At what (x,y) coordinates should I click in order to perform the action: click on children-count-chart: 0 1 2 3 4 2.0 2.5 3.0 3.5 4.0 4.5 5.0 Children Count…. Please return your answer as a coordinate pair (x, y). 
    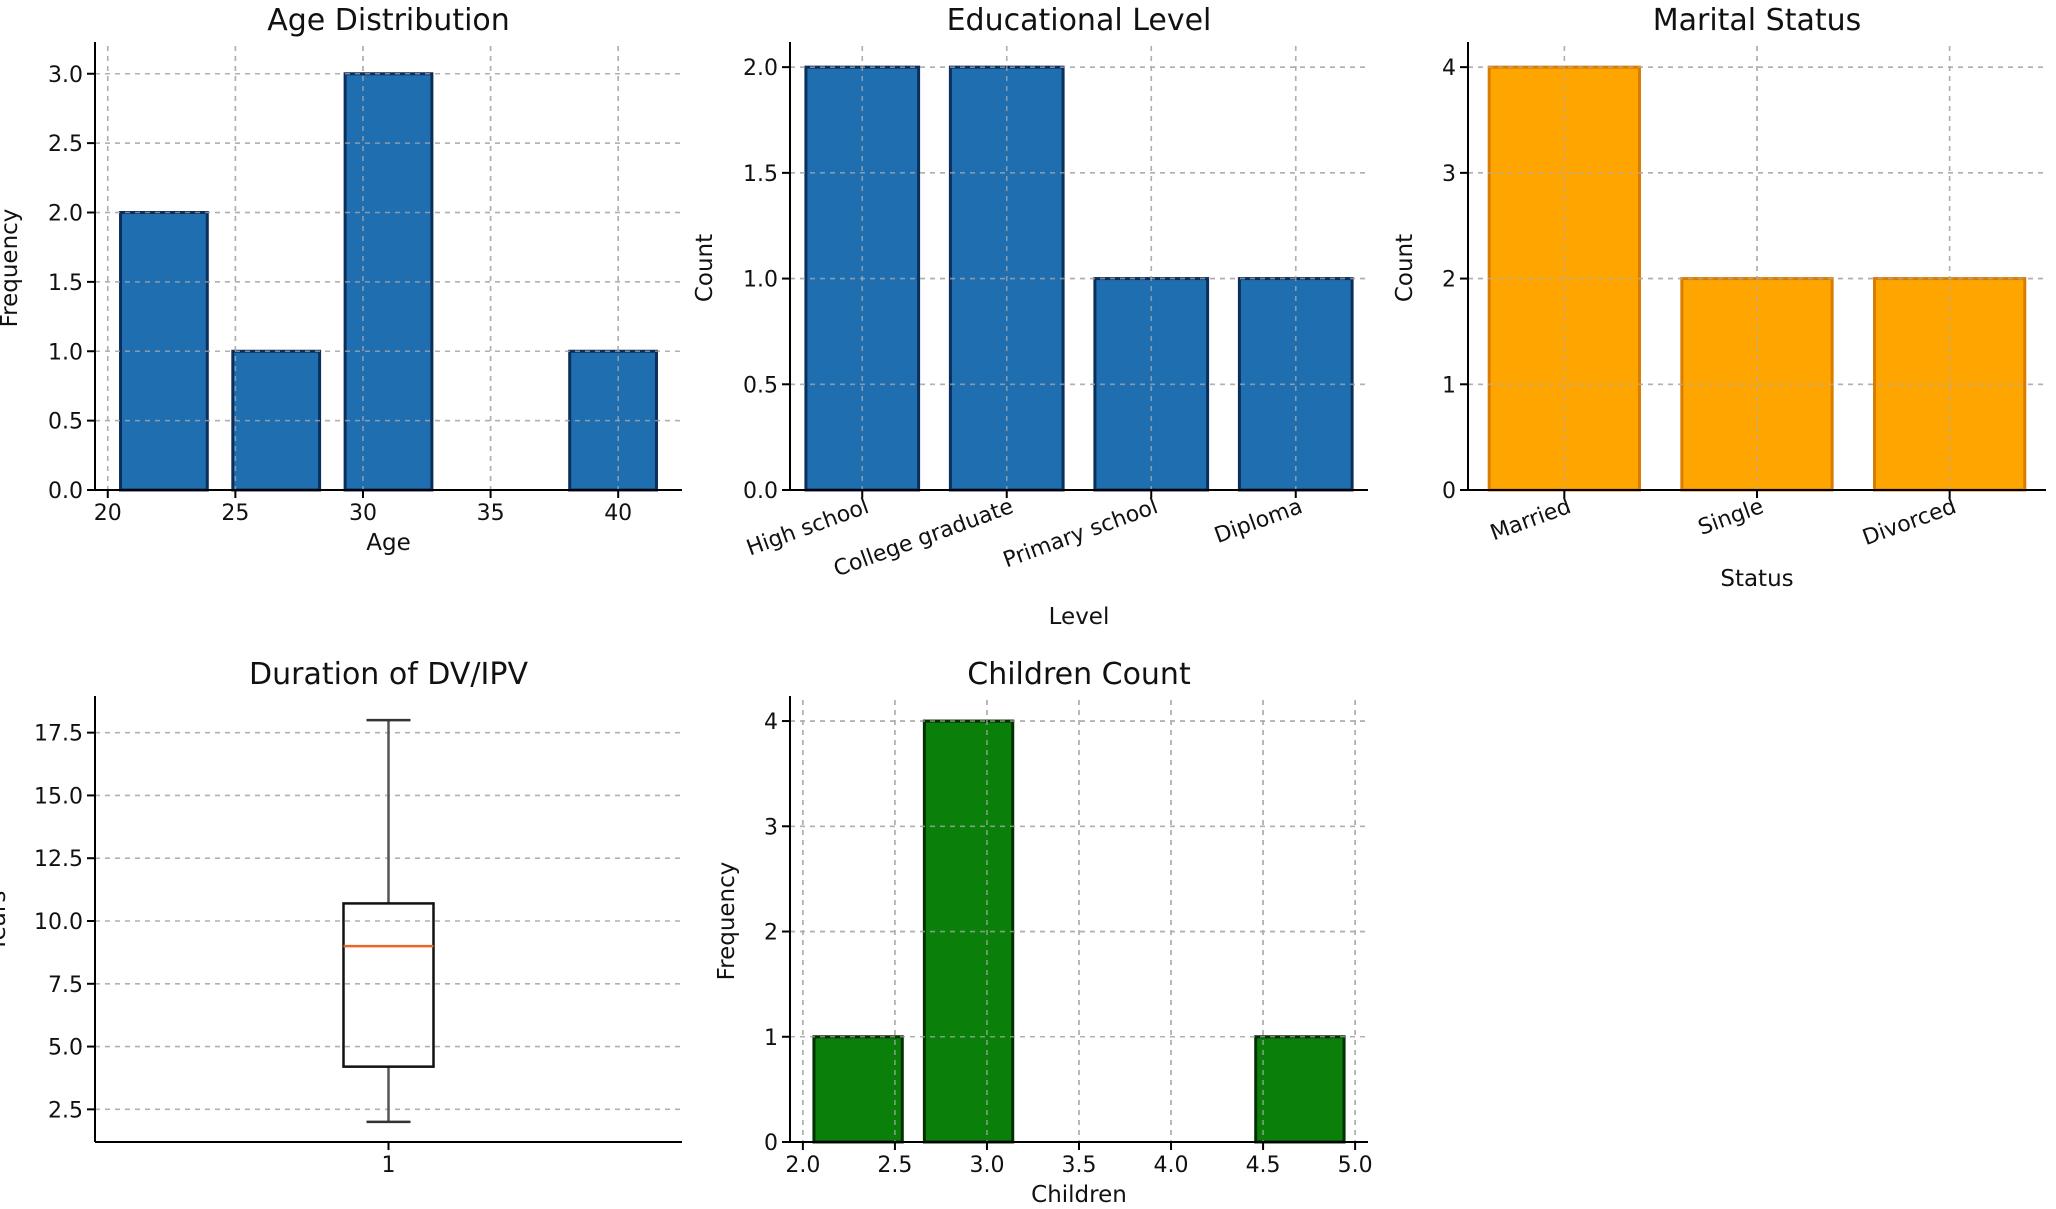
    Looking at the image, I should click on (1043, 932).